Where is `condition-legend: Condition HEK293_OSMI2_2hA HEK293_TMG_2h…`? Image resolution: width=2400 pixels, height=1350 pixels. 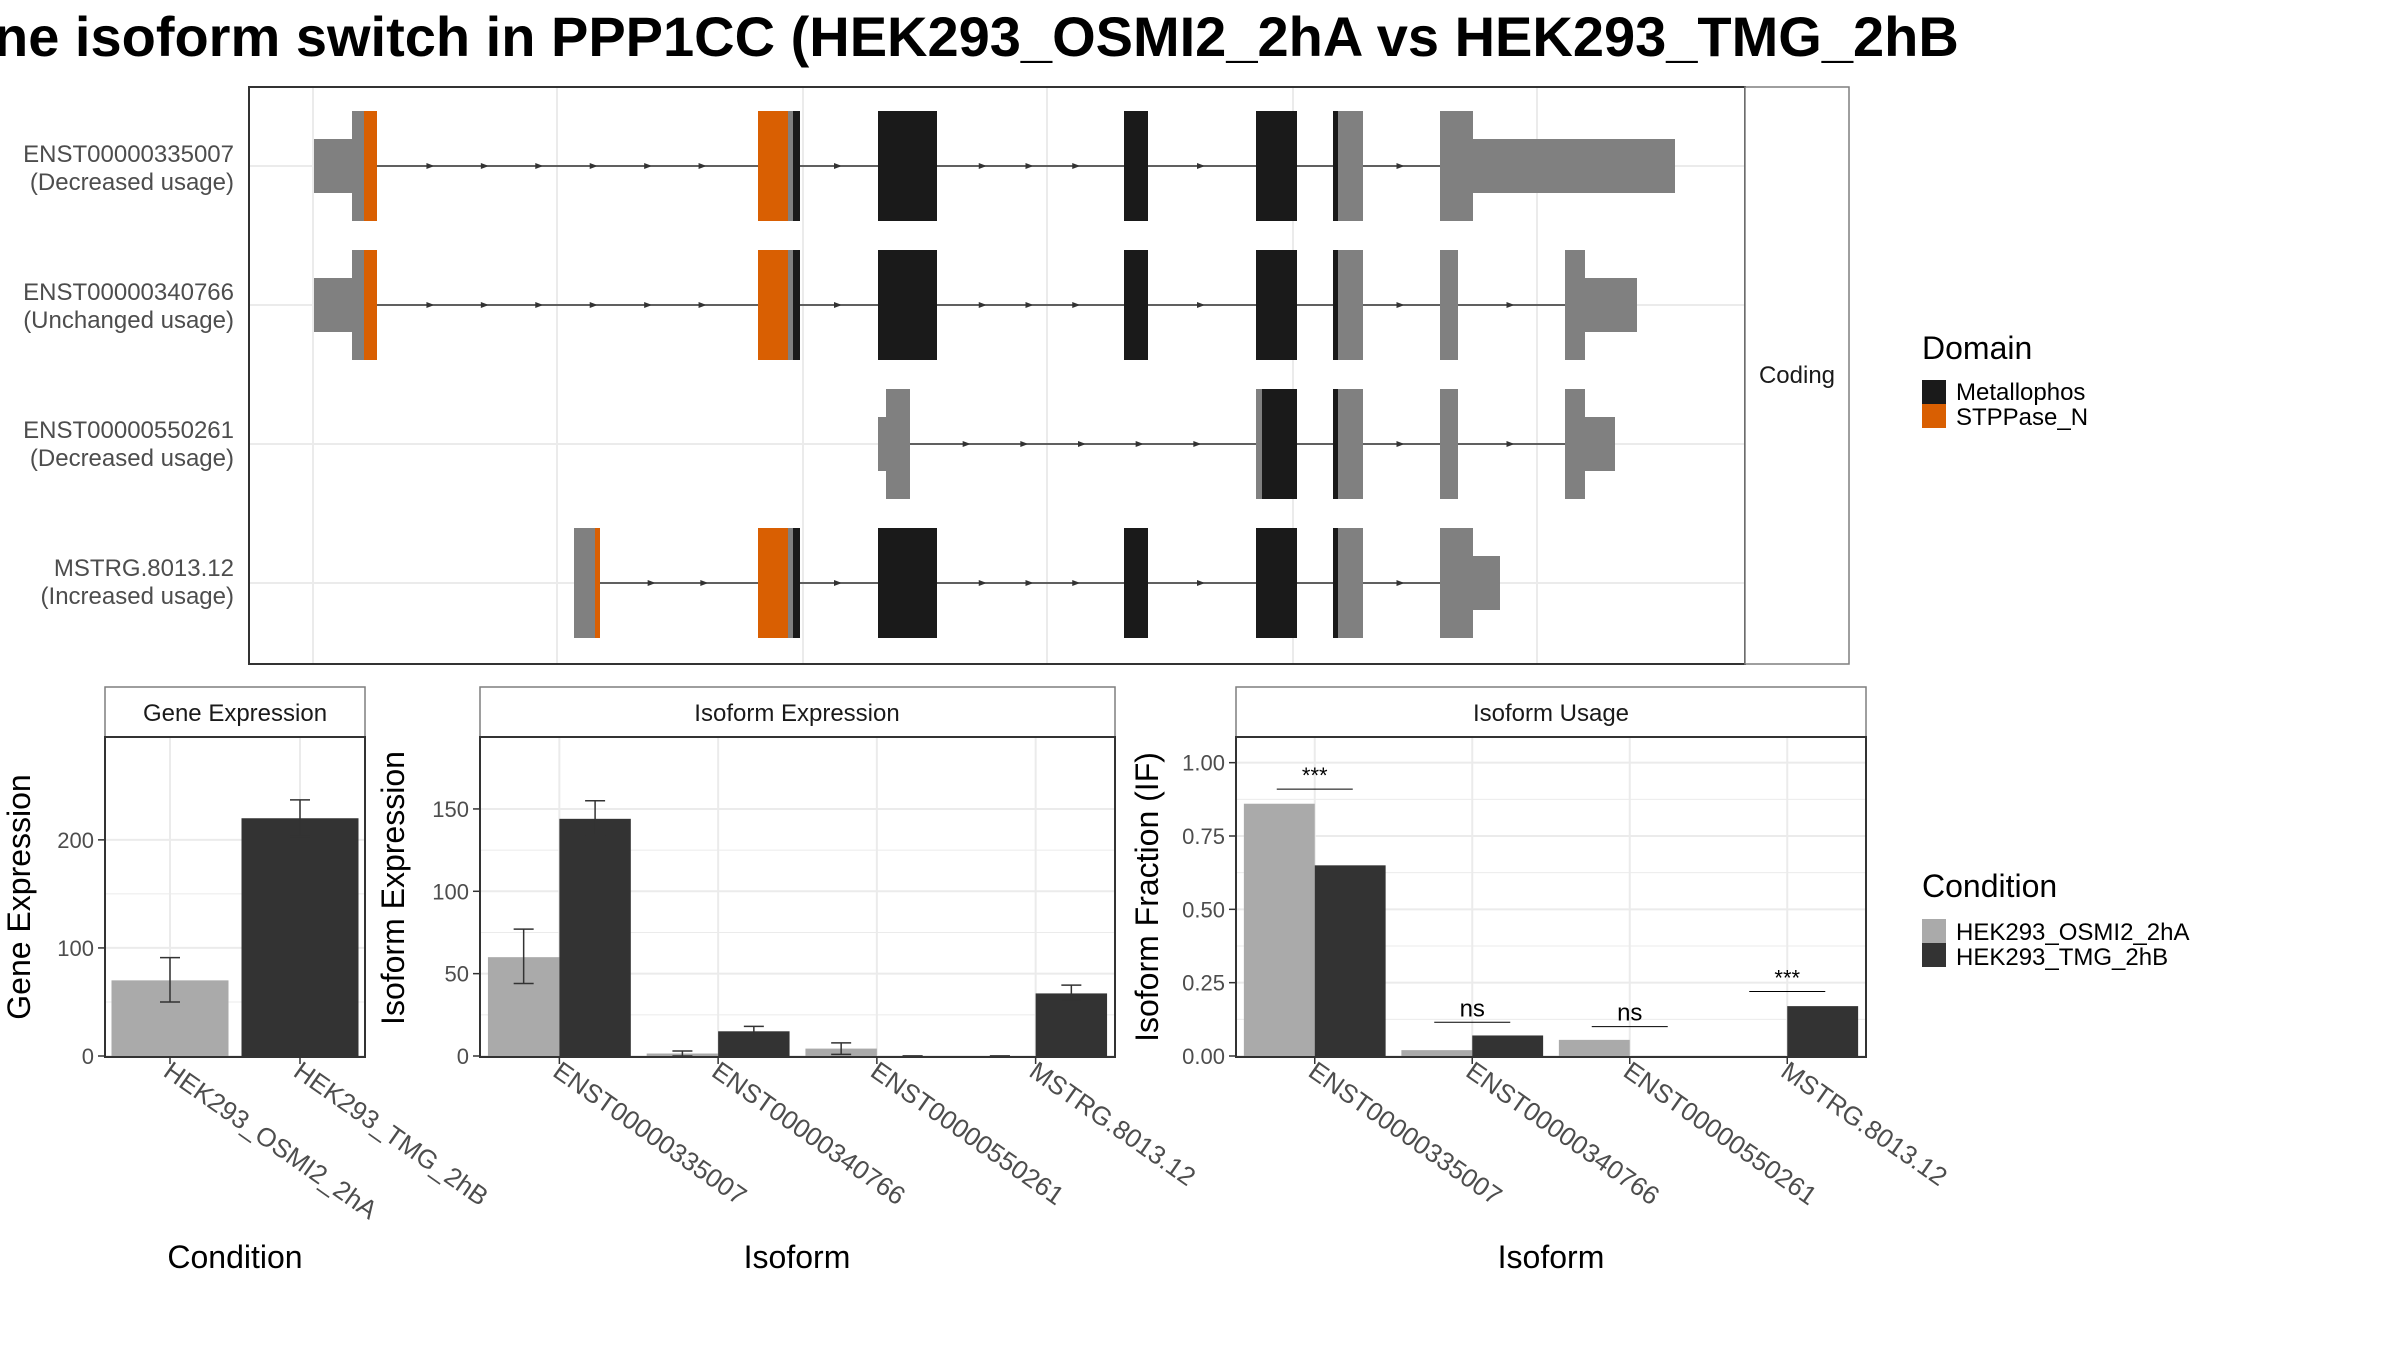 condition-legend: Condition HEK293_OSMI2_2hA HEK293_TMG_2h… is located at coordinates (2055, 919).